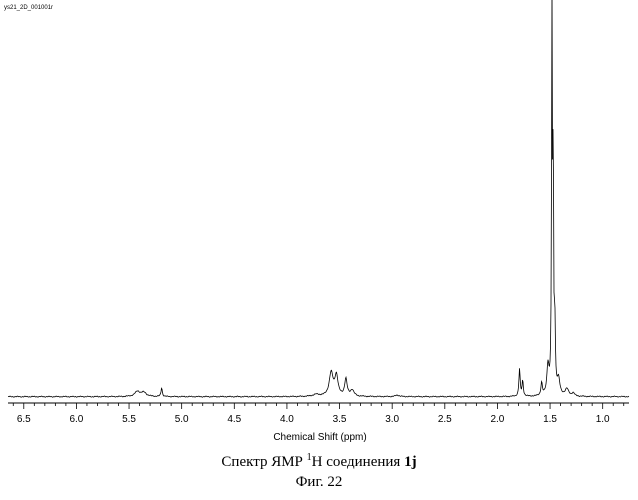 The height and width of the screenshot is (500, 638). What do you see at coordinates (182, 419) in the screenshot?
I see `tick-label: 5.0` at bounding box center [182, 419].